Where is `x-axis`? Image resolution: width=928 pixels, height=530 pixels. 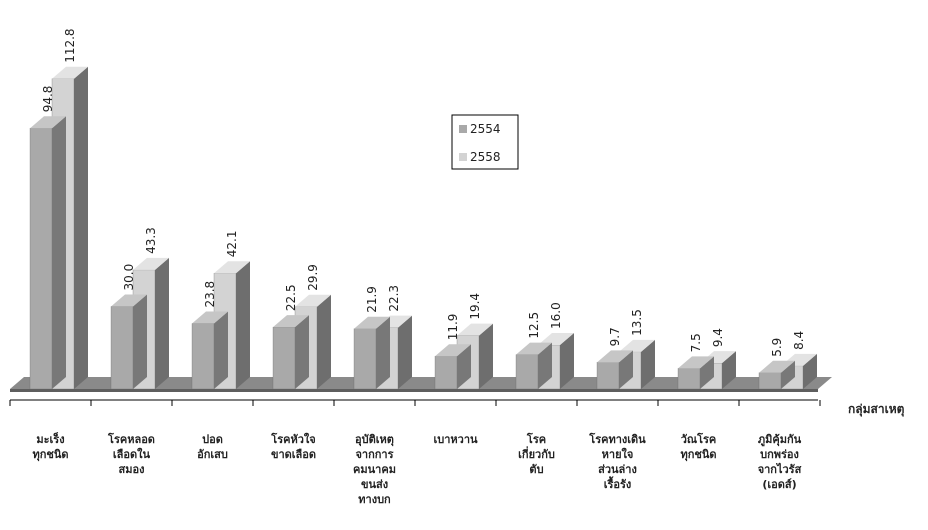
x-axis is located at coordinates (415, 402).